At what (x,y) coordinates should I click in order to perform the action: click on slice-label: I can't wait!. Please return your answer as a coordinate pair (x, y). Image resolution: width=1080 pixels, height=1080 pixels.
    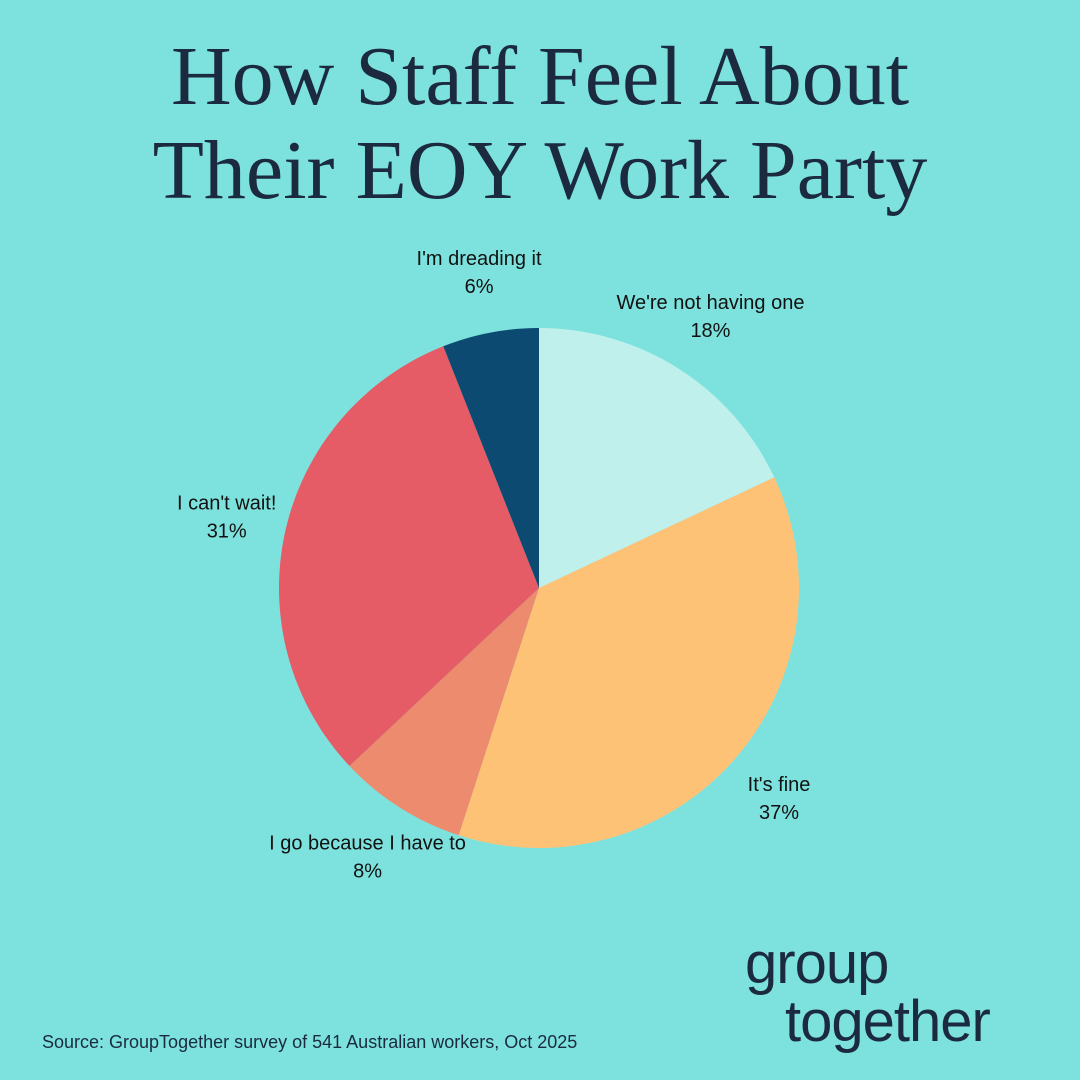
    Looking at the image, I should click on (226, 503).